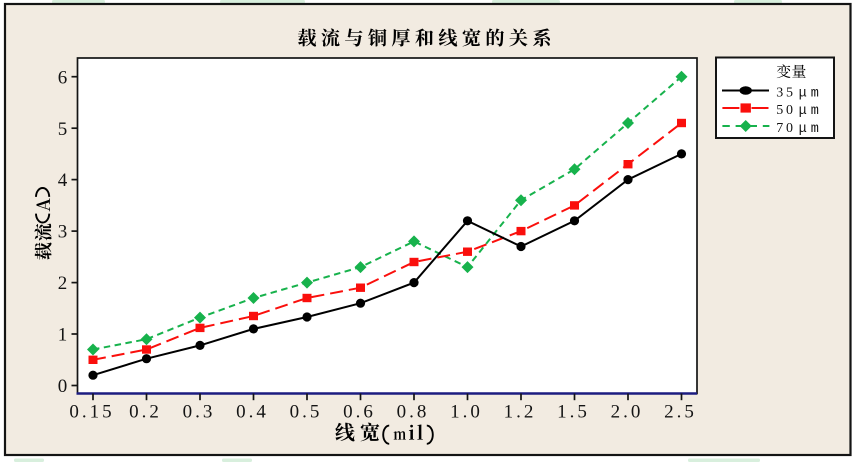 The height and width of the screenshot is (462, 856). I want to click on svg-text: 0.2, so click(145, 412).